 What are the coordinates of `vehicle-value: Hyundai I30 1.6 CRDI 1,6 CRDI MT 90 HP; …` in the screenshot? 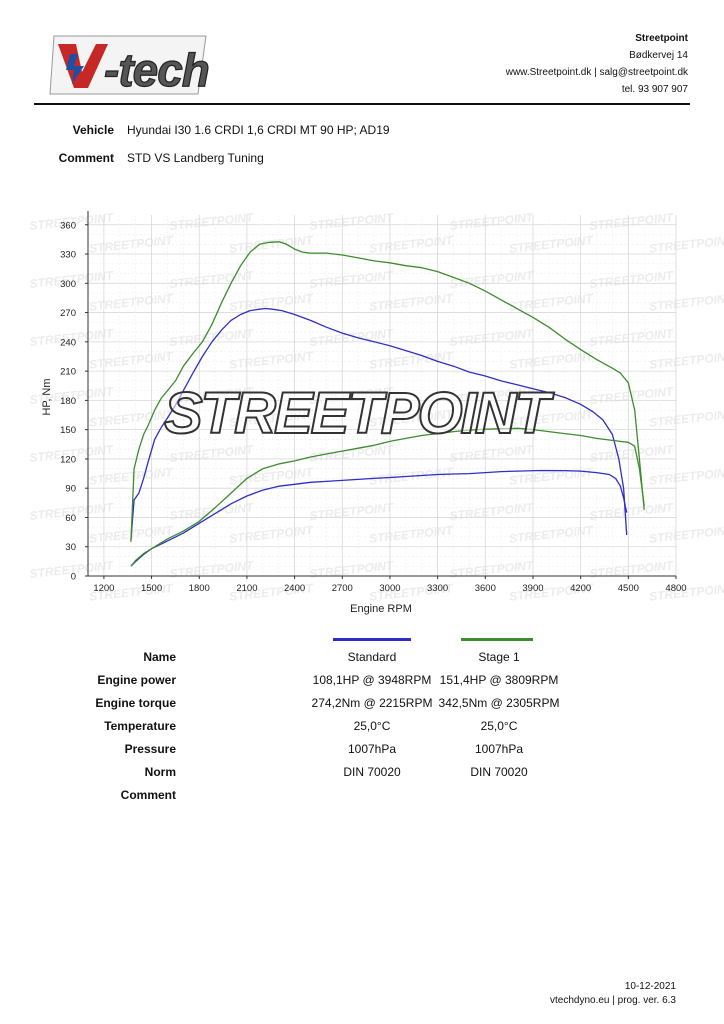 It's located at (258, 130).